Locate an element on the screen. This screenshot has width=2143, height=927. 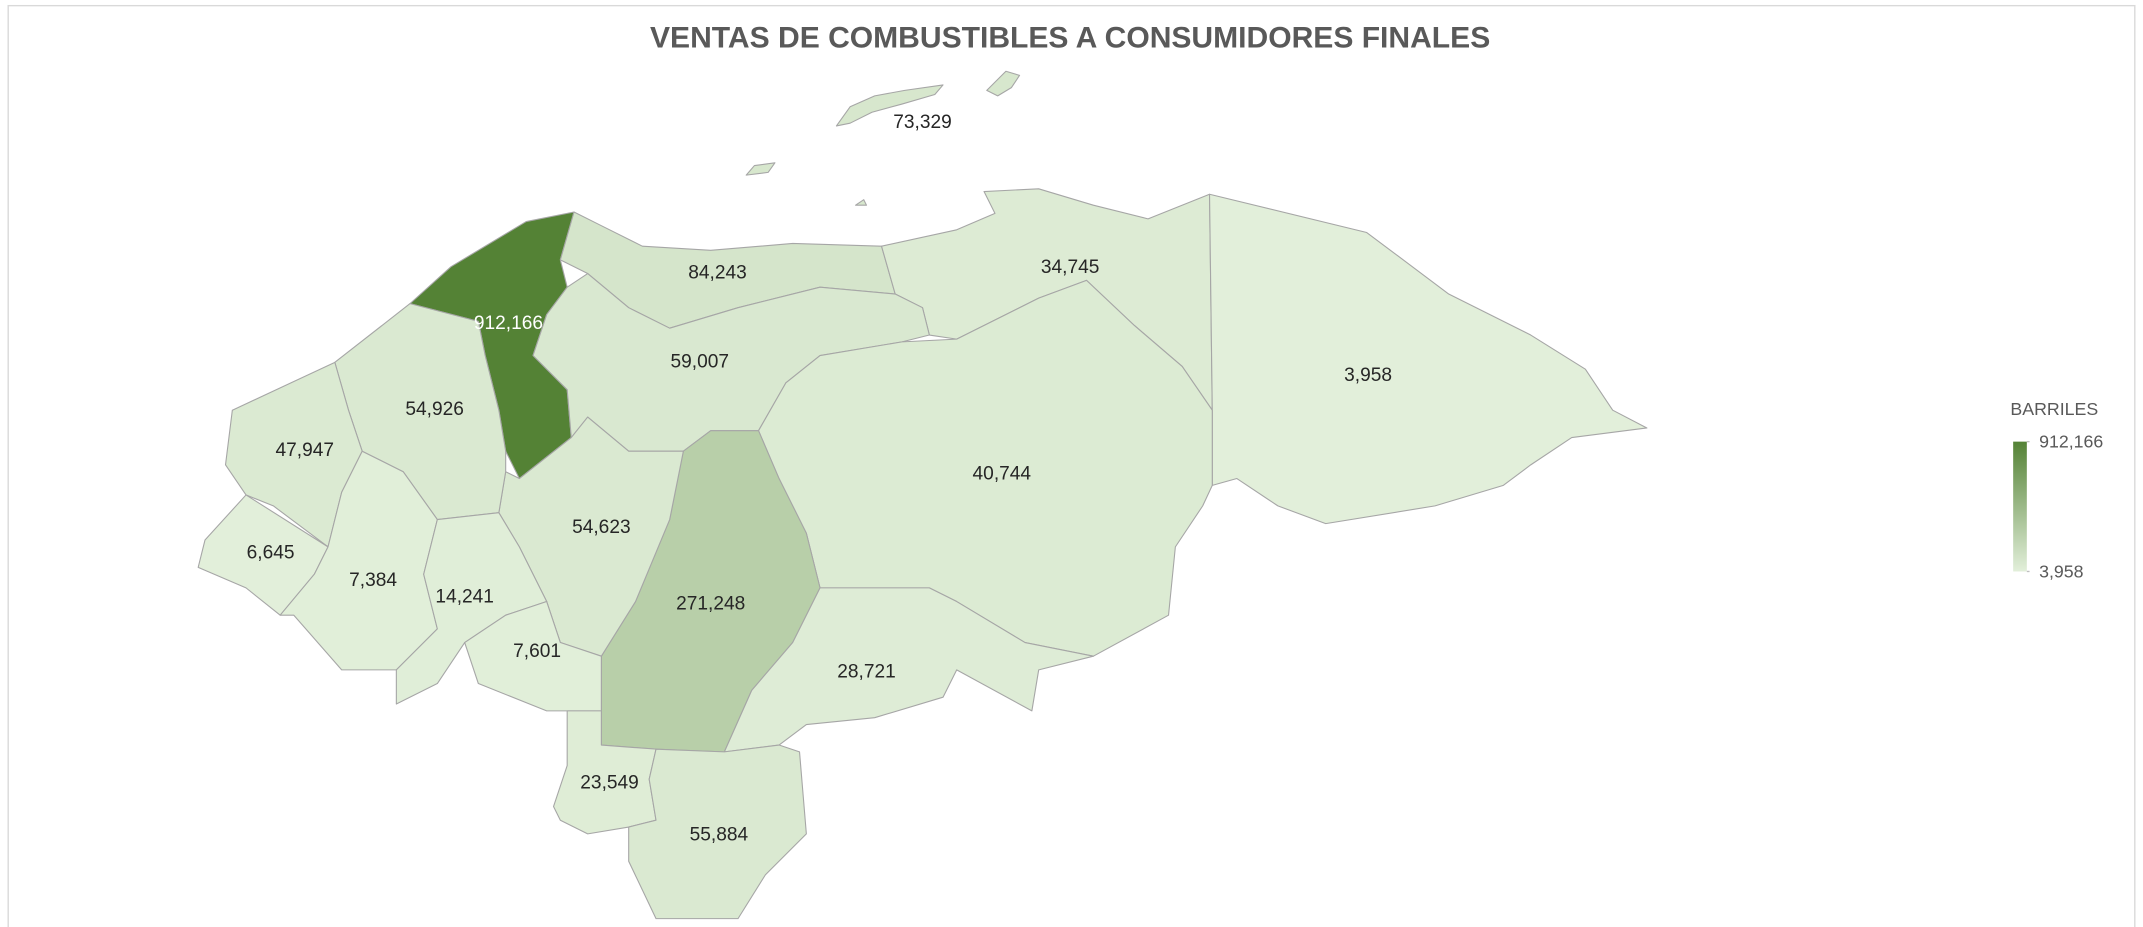
colorbar is located at coordinates (2020, 506).